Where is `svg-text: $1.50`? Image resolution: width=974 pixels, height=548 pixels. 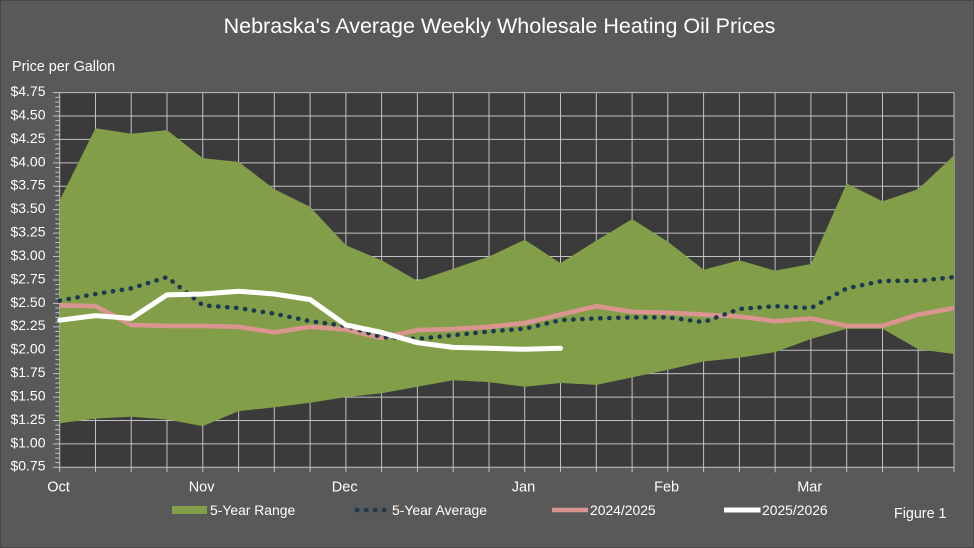 svg-text: $1.50 is located at coordinates (27, 396).